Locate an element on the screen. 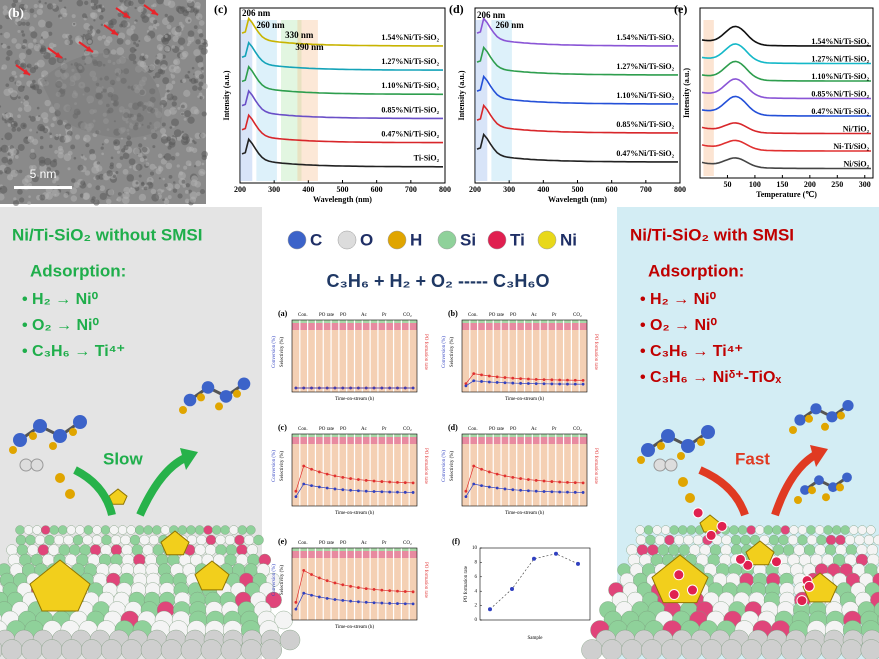 Image resolution: width=879 pixels, height=659 pixels. element-label: C is located at coordinates (316, 239).